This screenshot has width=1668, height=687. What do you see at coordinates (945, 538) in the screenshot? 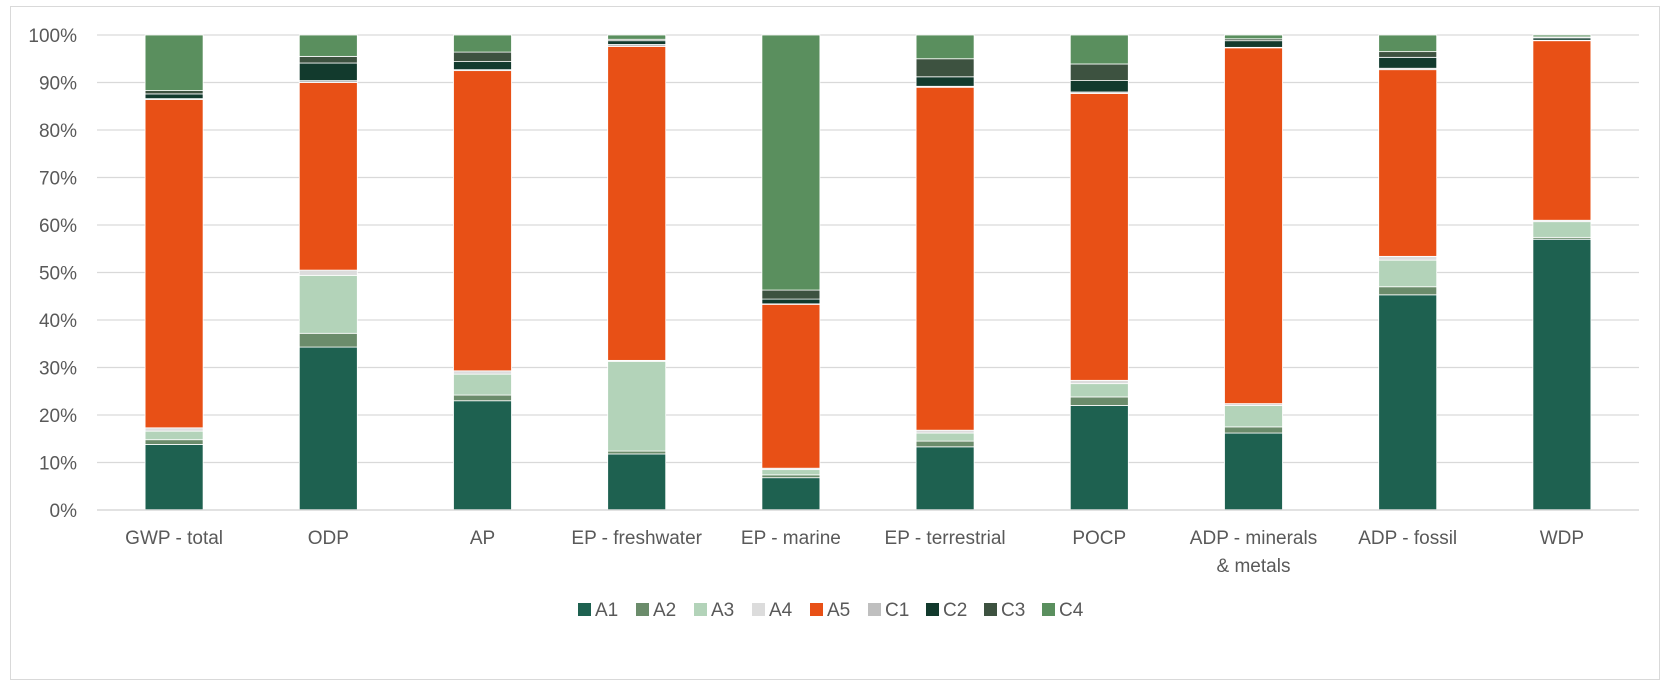
I see `x-category-label: EP - terrestrial` at bounding box center [945, 538].